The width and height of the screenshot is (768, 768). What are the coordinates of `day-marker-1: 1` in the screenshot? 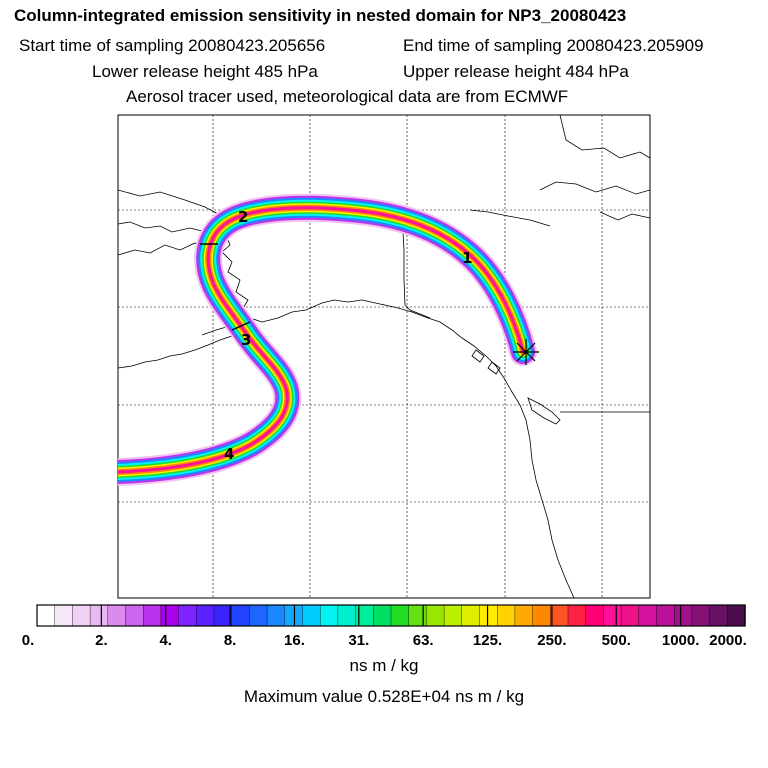 It's located at (467, 258).